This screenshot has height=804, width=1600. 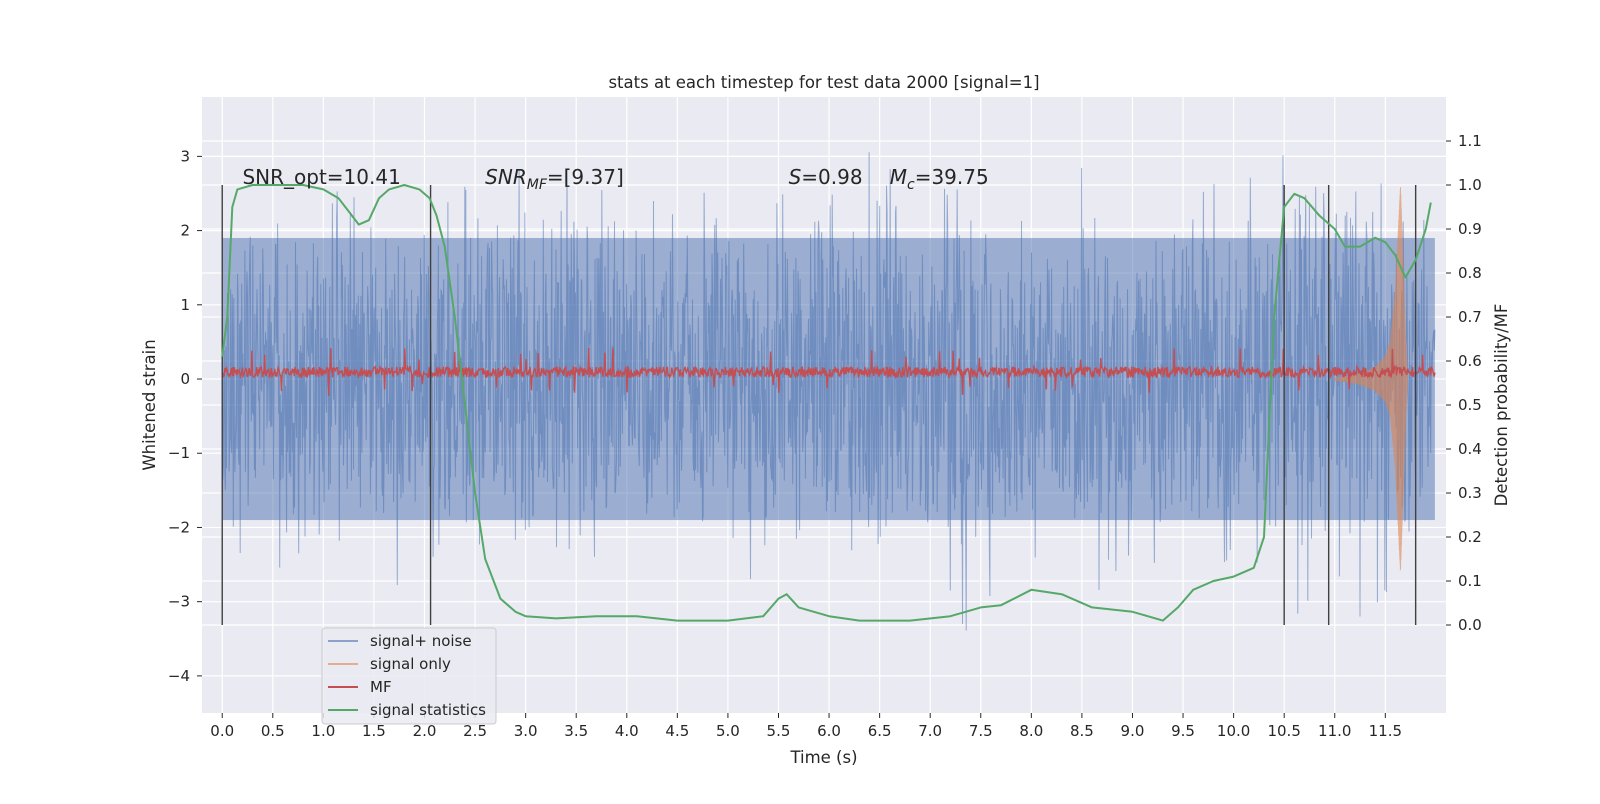 What do you see at coordinates (677, 731) in the screenshot?
I see `x-tick-label: 4.5` at bounding box center [677, 731].